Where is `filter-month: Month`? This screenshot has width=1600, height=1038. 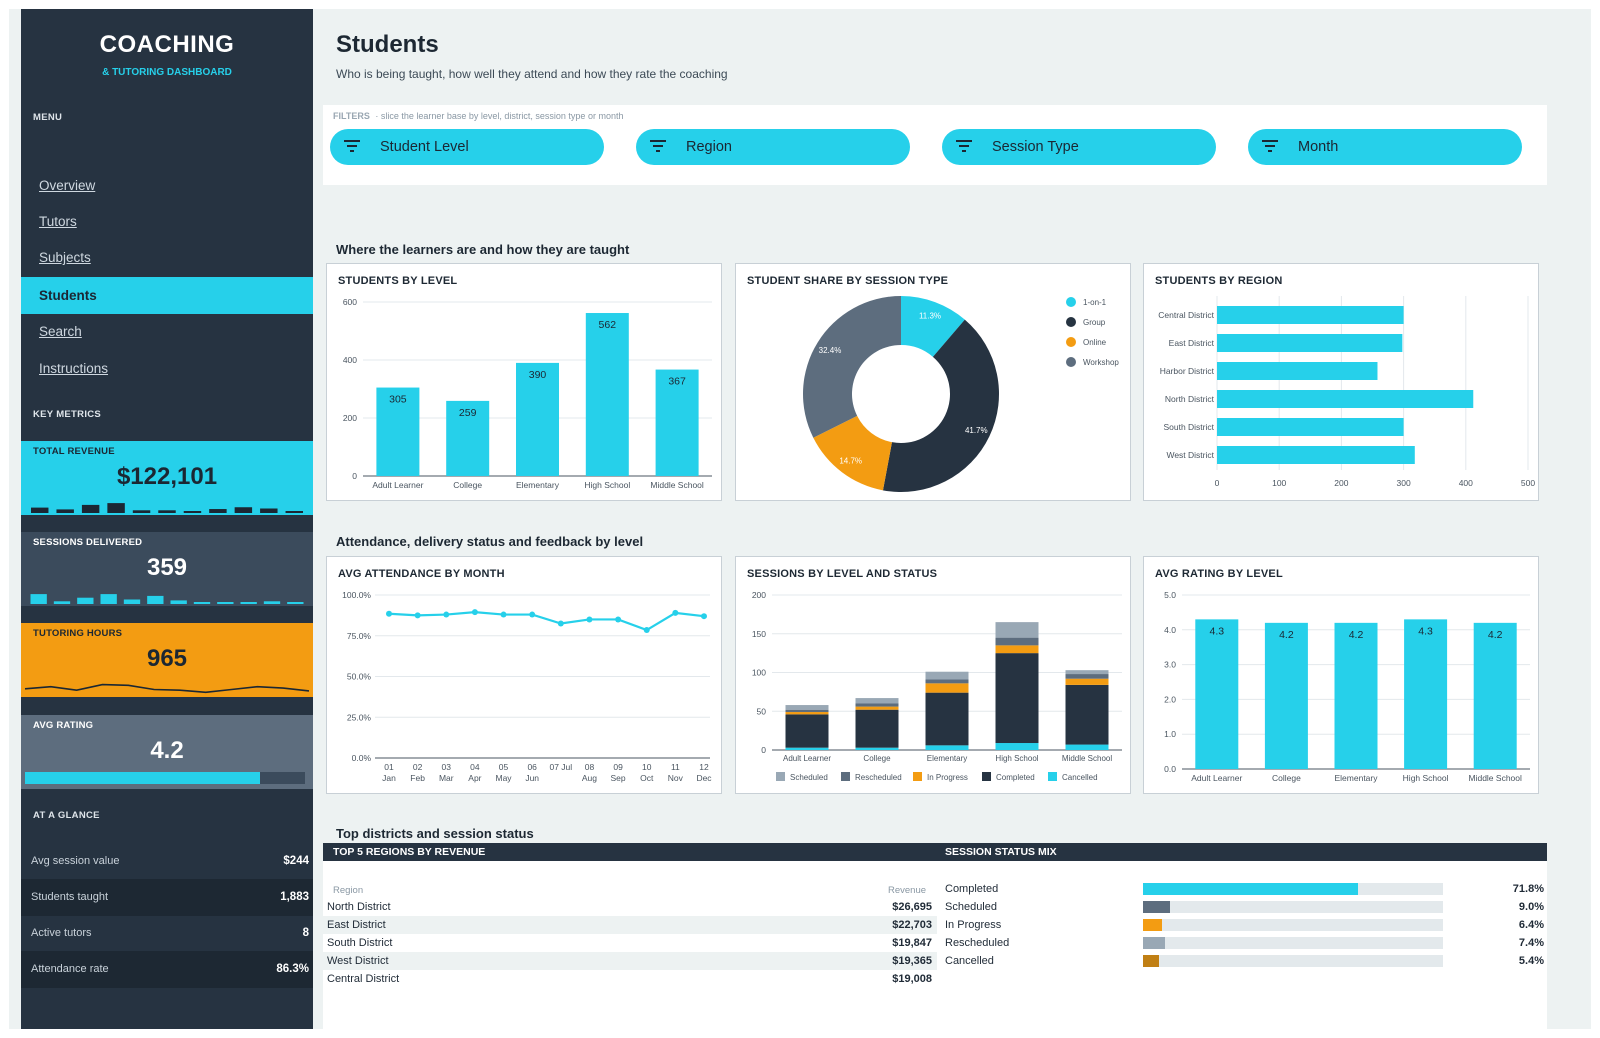 filter-month: Month is located at coordinates (1385, 147).